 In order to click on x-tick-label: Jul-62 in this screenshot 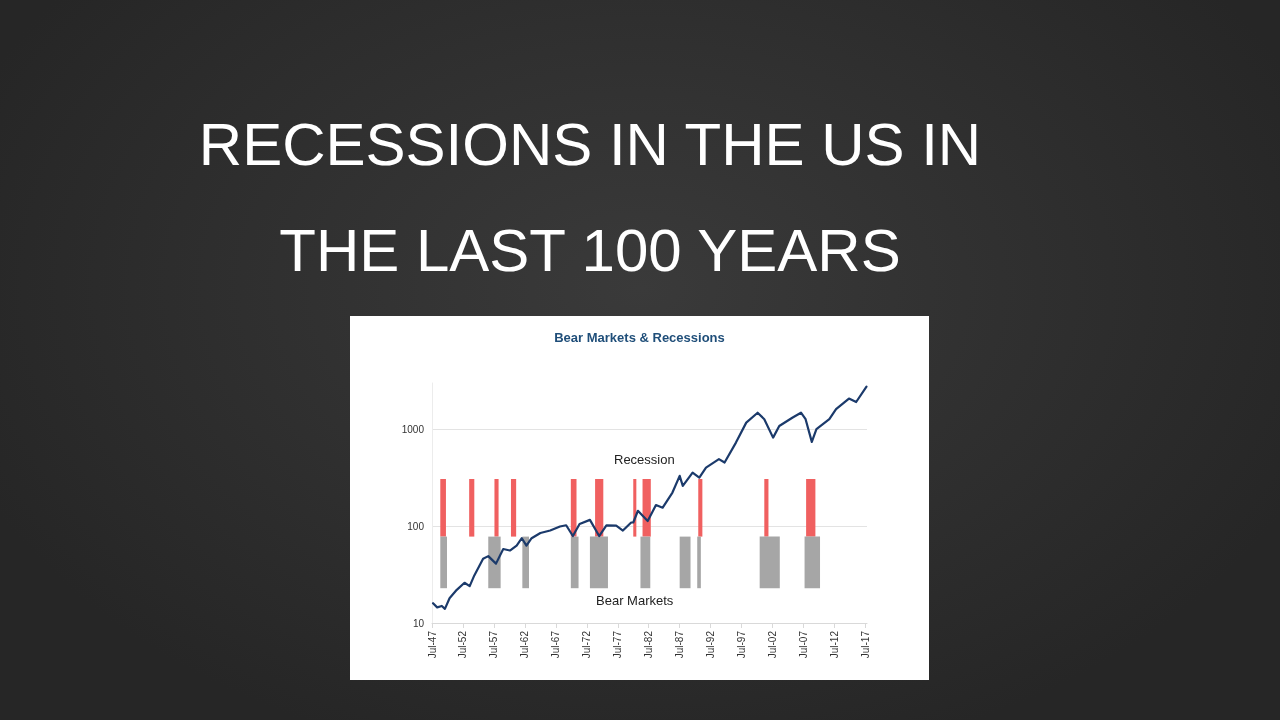, I will do `click(525, 644)`.